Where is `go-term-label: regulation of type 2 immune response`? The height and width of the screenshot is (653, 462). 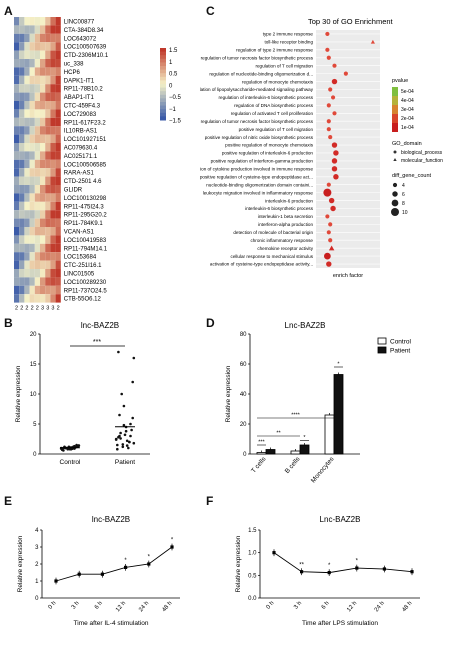
go-term-label: regulation of type 2 immune response is located at coordinates (274, 50).